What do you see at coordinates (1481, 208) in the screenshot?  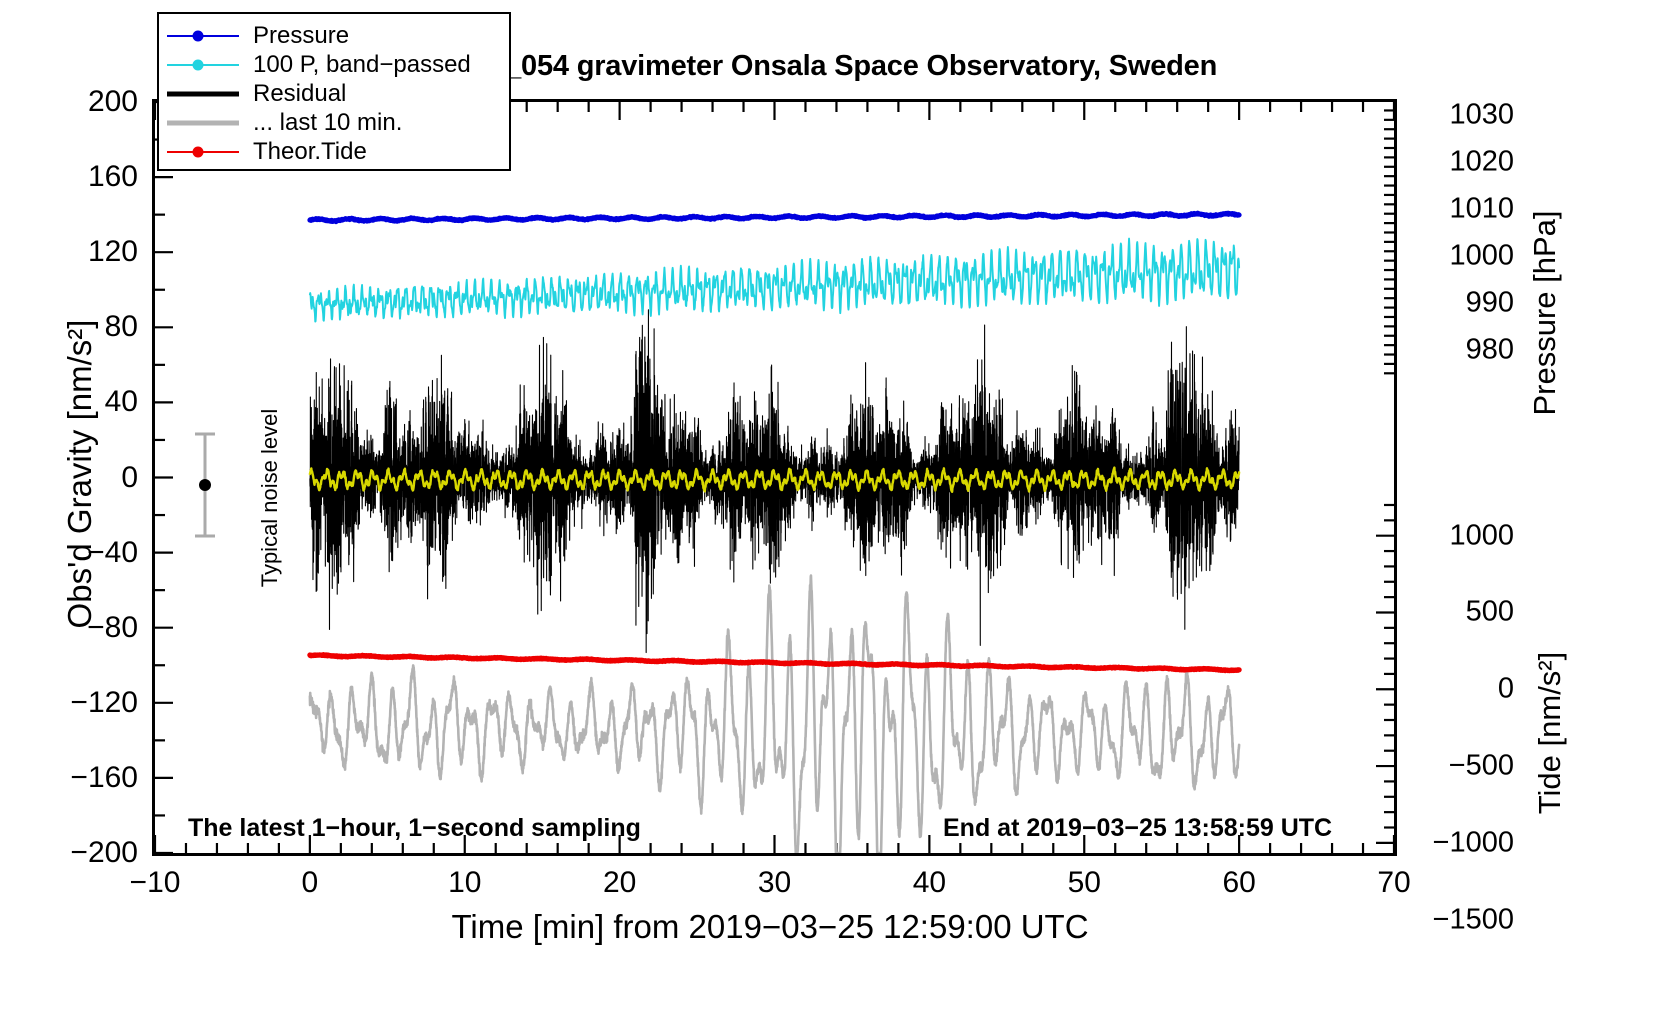 I see `y-right-pressure-tick-label: 1010` at bounding box center [1481, 208].